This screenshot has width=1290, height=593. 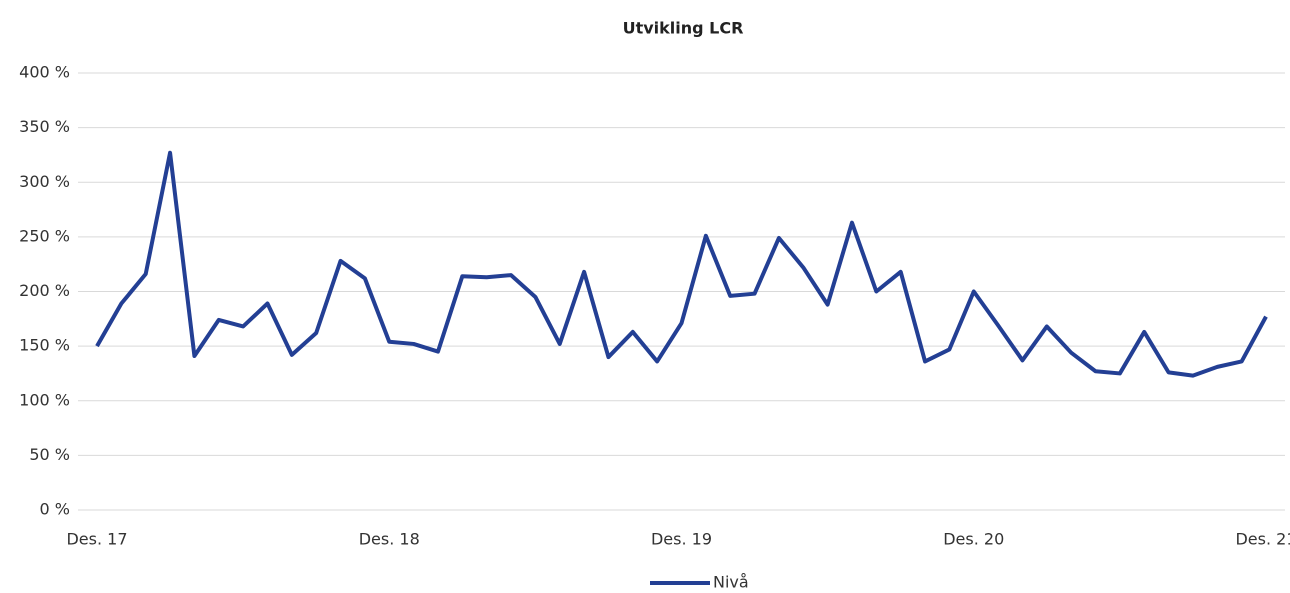 I want to click on x-tick-label: Des. 17, so click(x=96, y=539).